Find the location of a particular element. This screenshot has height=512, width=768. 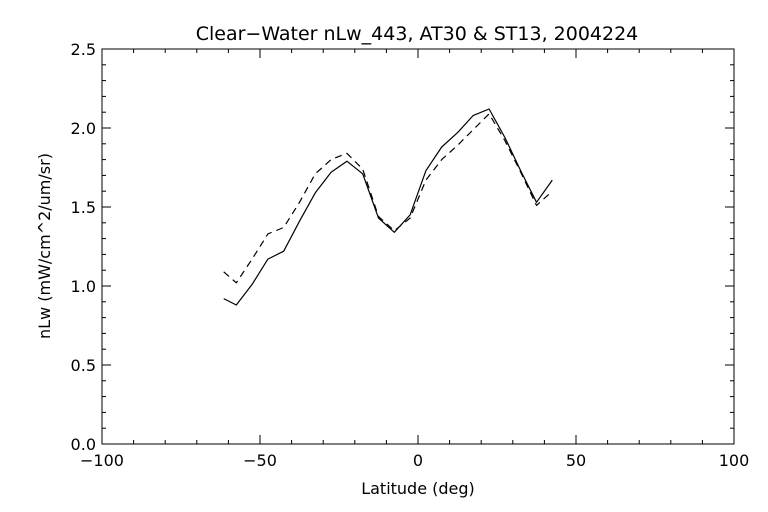

y-tick-label: 0.0 is located at coordinates (83, 444).